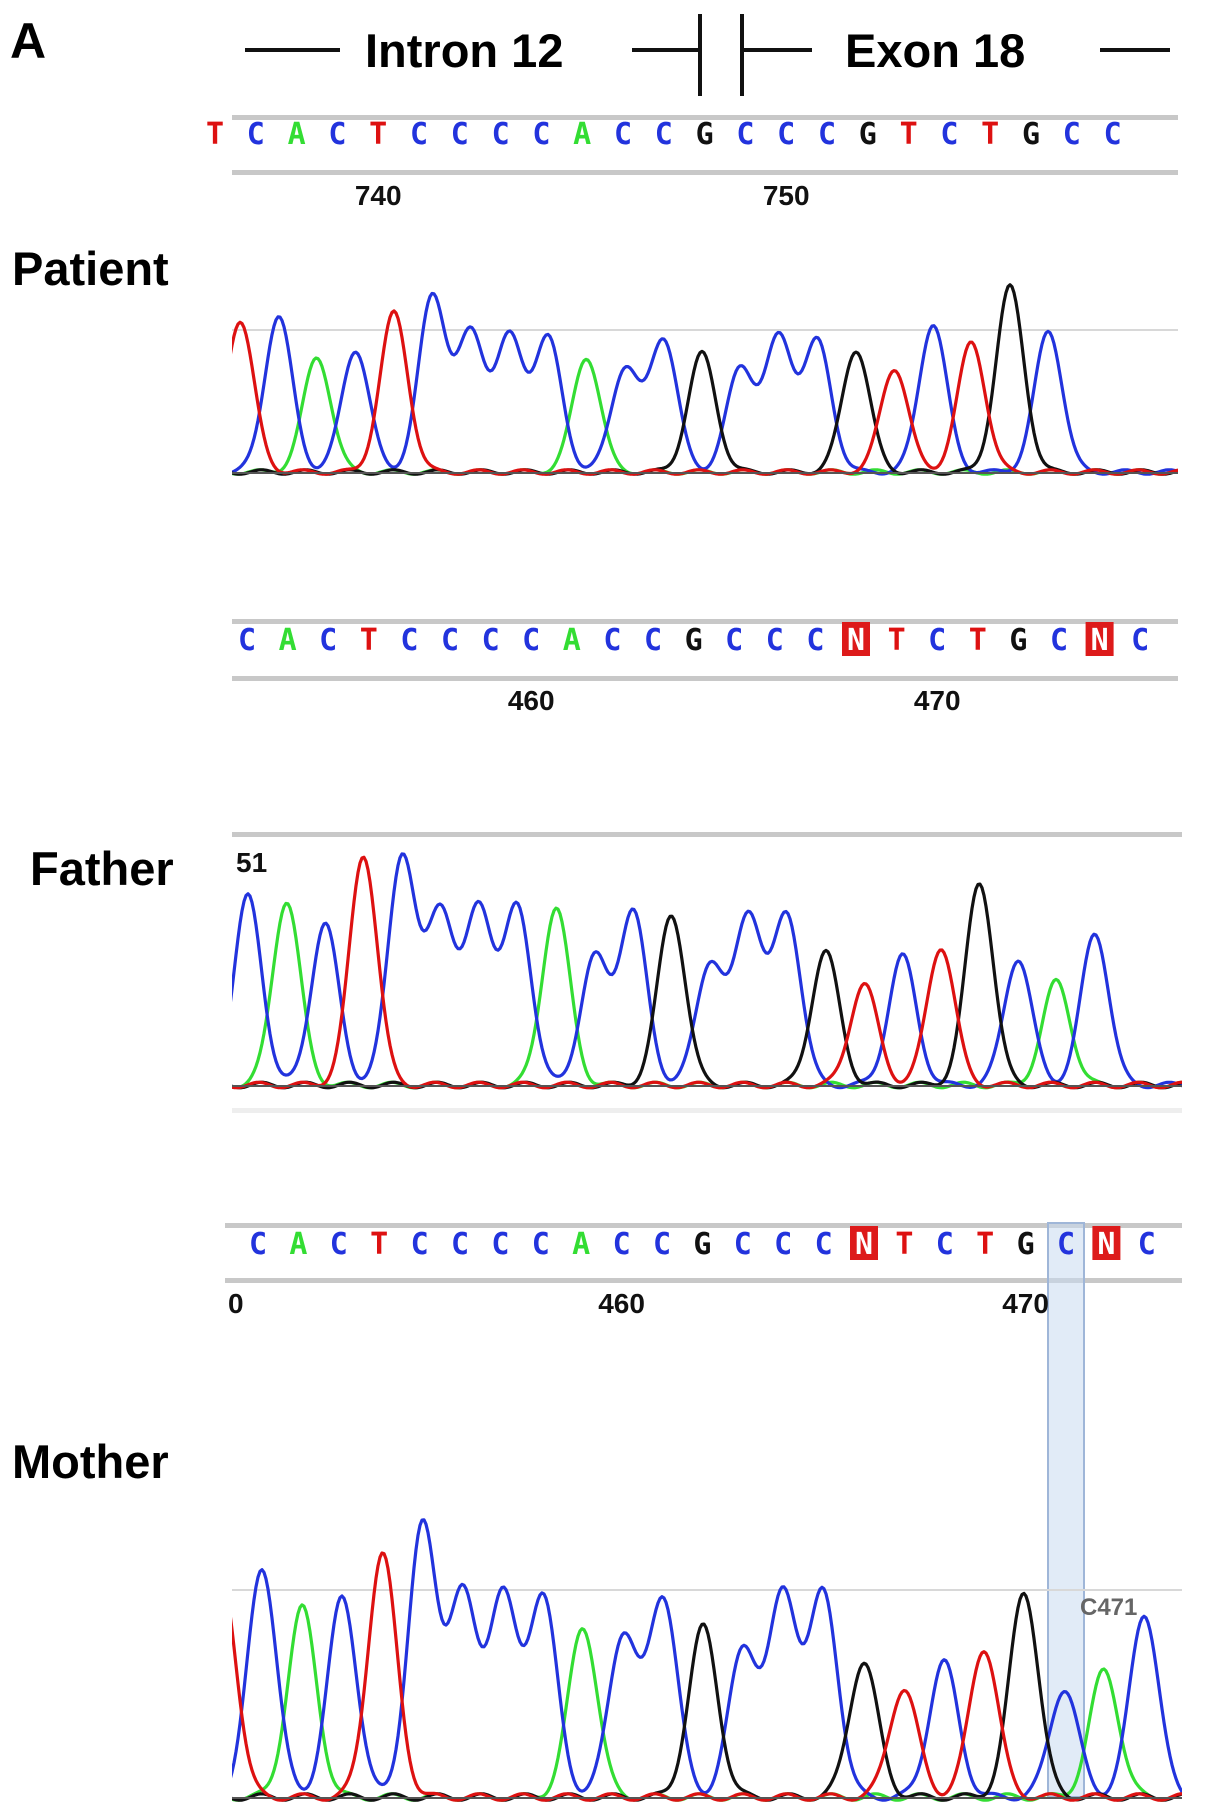 The width and height of the screenshot is (1205, 1815). What do you see at coordinates (937, 700) in the screenshot?
I see `father-ruler-label: 470` at bounding box center [937, 700].